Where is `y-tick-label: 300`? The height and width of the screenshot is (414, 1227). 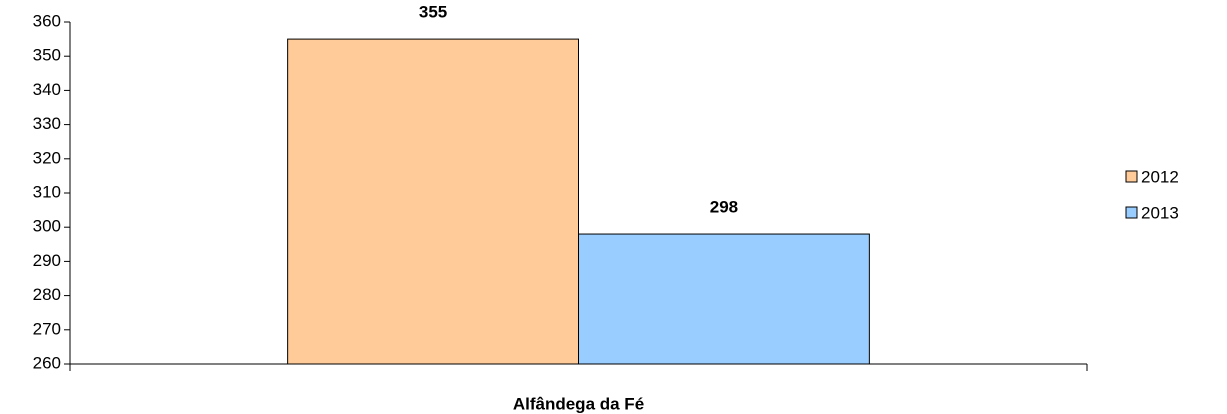
y-tick-label: 300 is located at coordinates (47, 226).